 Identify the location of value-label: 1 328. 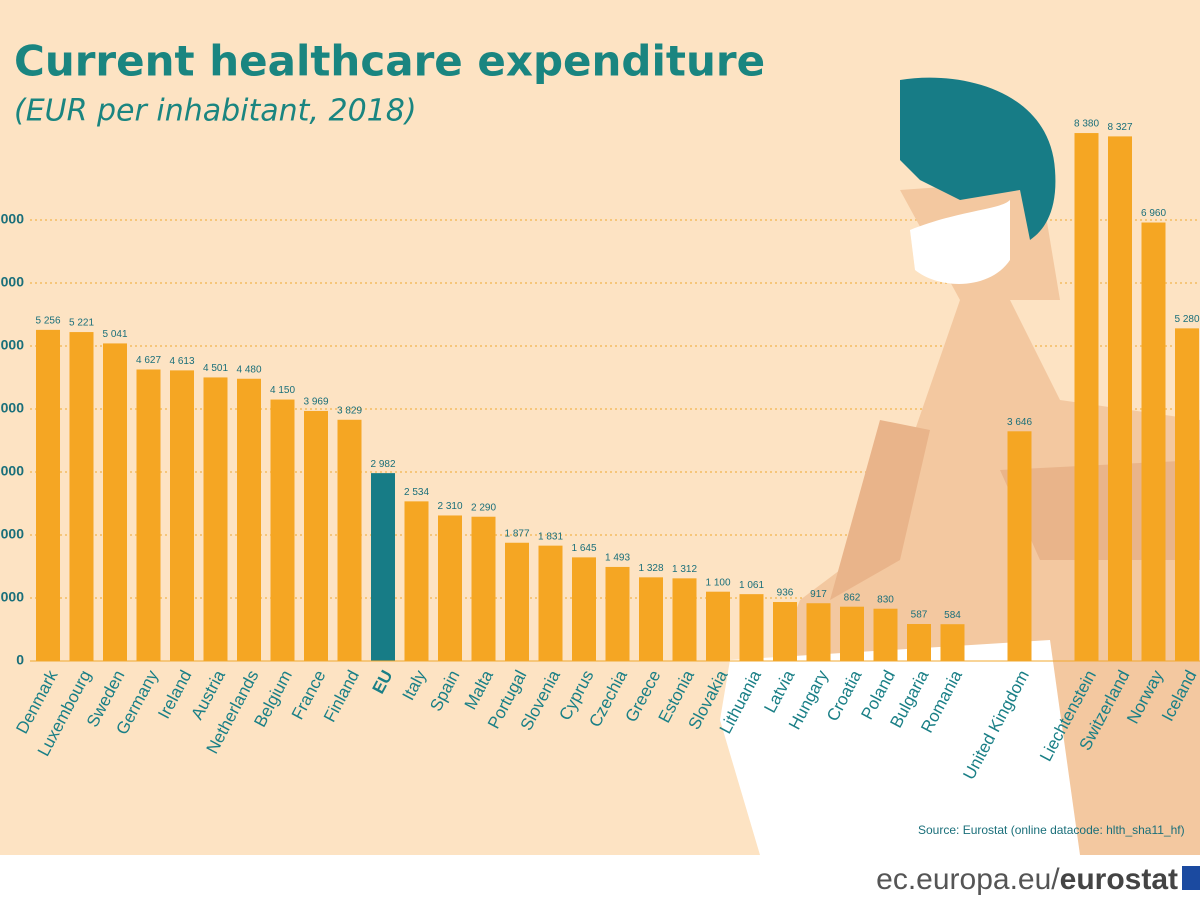
(650, 568).